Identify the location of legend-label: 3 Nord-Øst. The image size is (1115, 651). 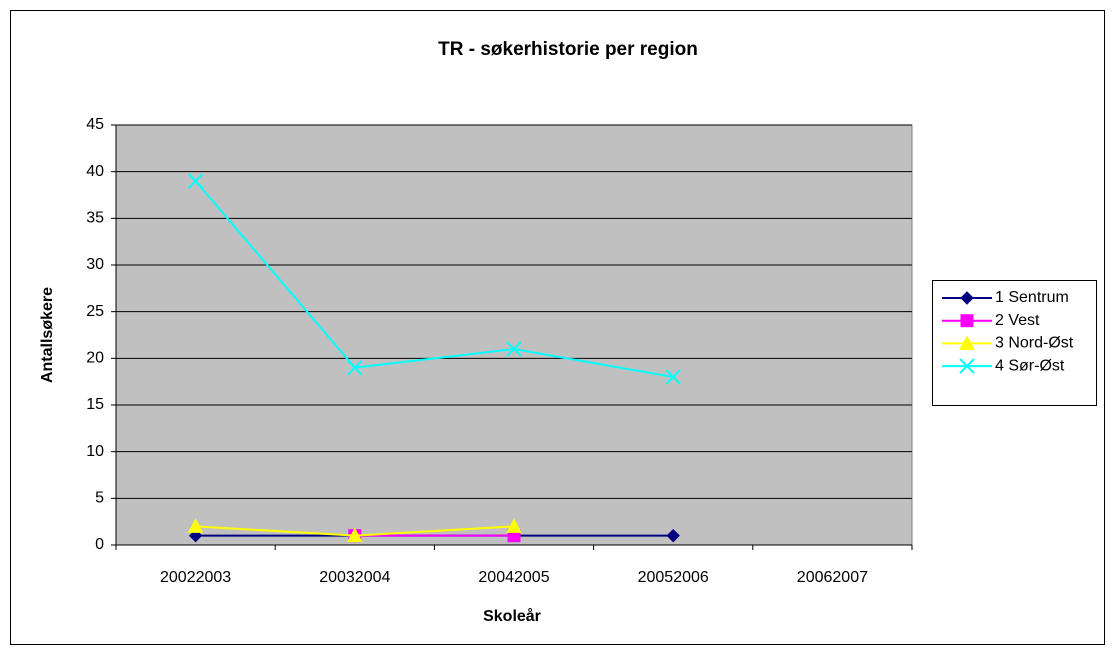
(1034, 343).